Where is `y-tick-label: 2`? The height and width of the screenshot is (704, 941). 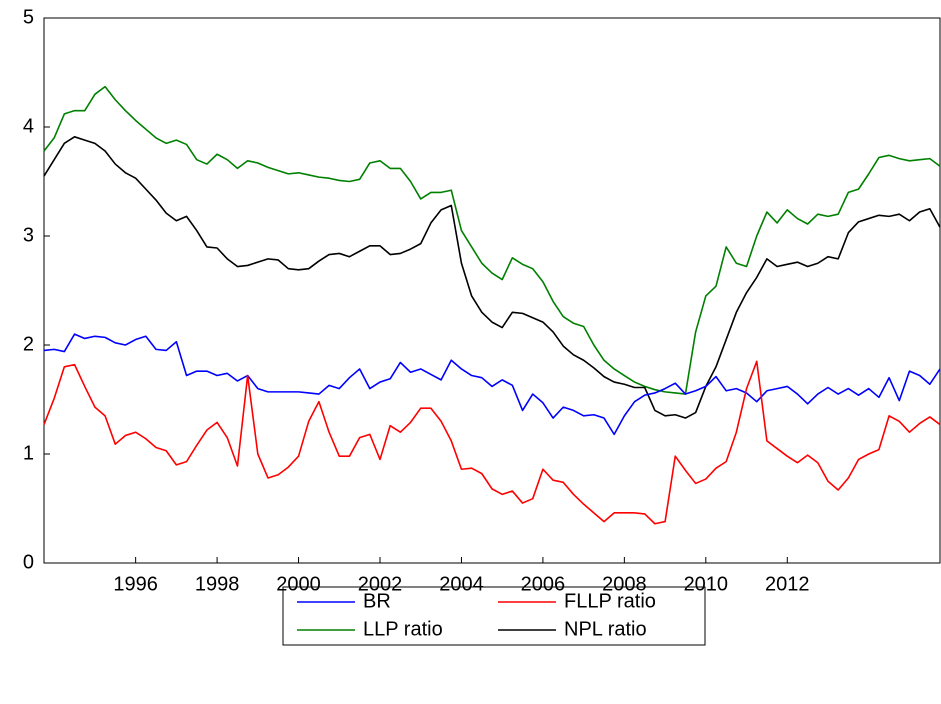
y-tick-label: 2 is located at coordinates (28, 344).